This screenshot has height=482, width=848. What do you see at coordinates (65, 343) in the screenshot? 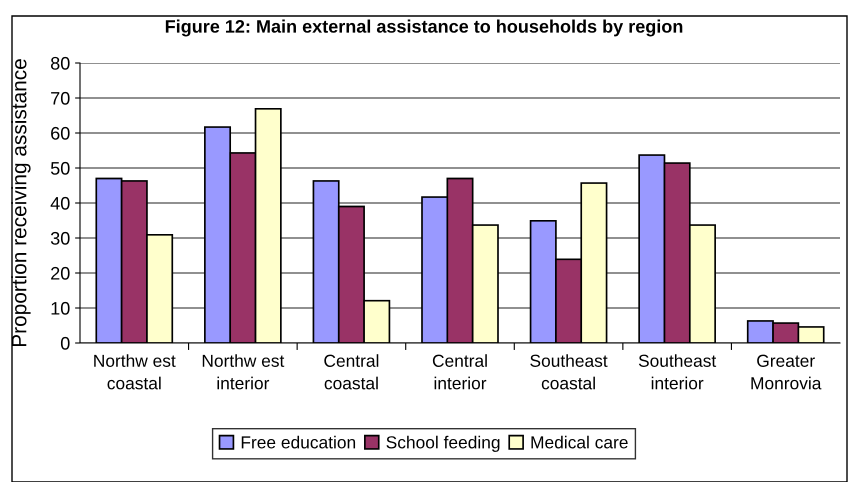
I see `y-tick-label: 0` at bounding box center [65, 343].